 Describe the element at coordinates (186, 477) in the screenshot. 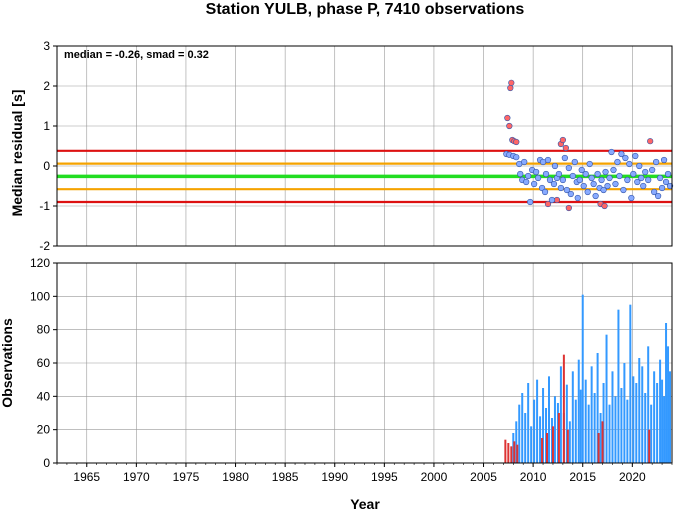

I see `x-tick-label: 1975` at that location.